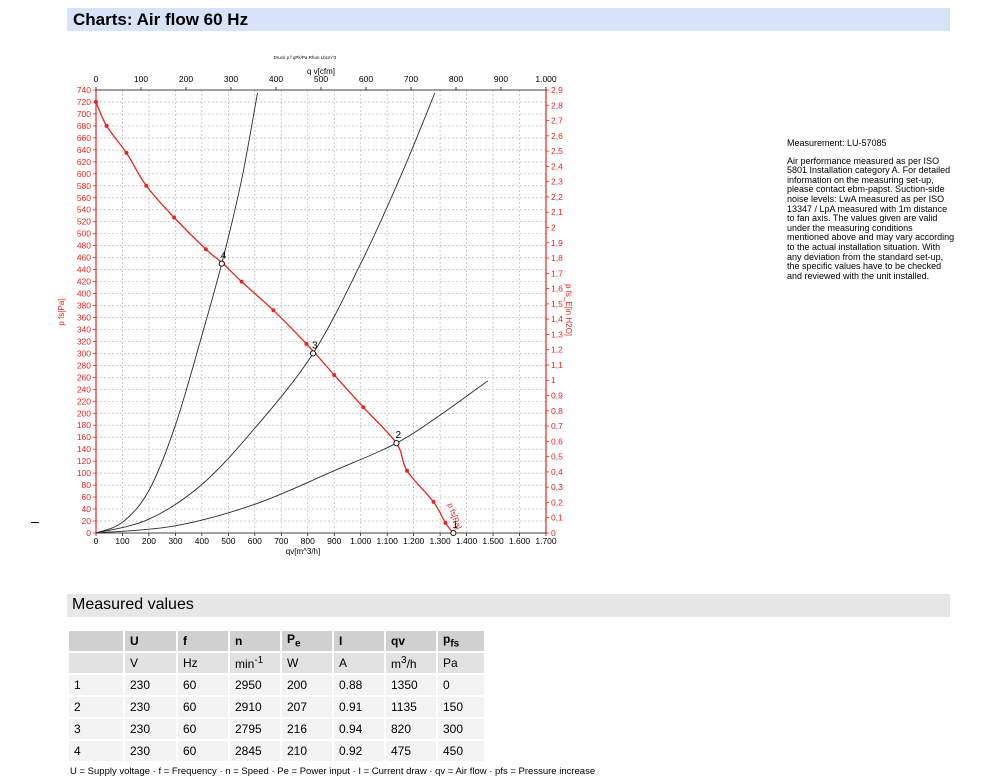 The width and height of the screenshot is (1000, 781). What do you see at coordinates (255, 663) in the screenshot?
I see `unit-cell-speed: min-1` at bounding box center [255, 663].